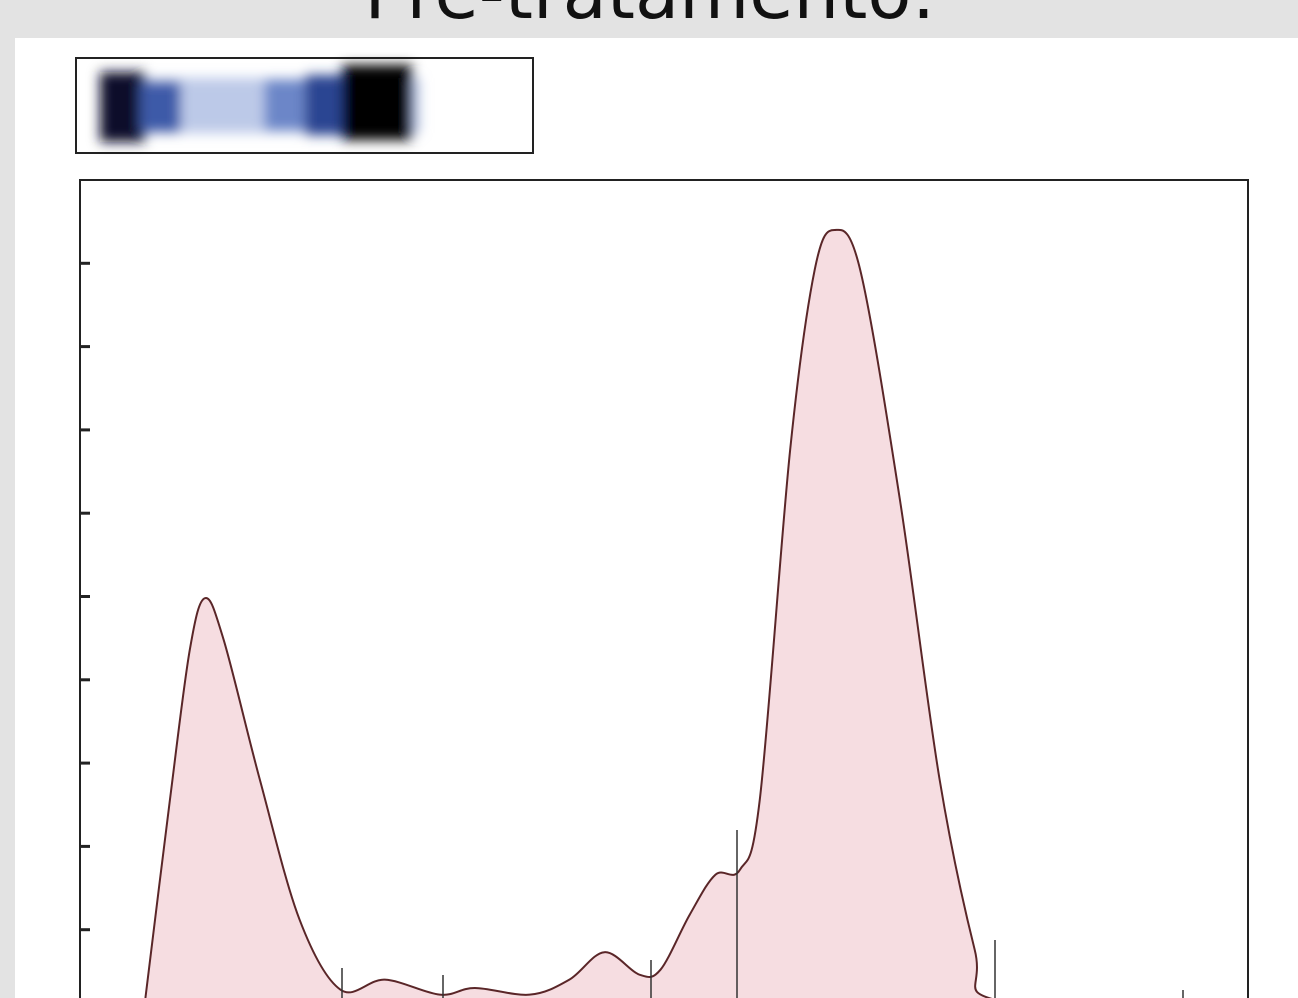 The height and width of the screenshot is (998, 1298). What do you see at coordinates (649, 17) in the screenshot?
I see `chart-title: Pré-tratamento:` at bounding box center [649, 17].